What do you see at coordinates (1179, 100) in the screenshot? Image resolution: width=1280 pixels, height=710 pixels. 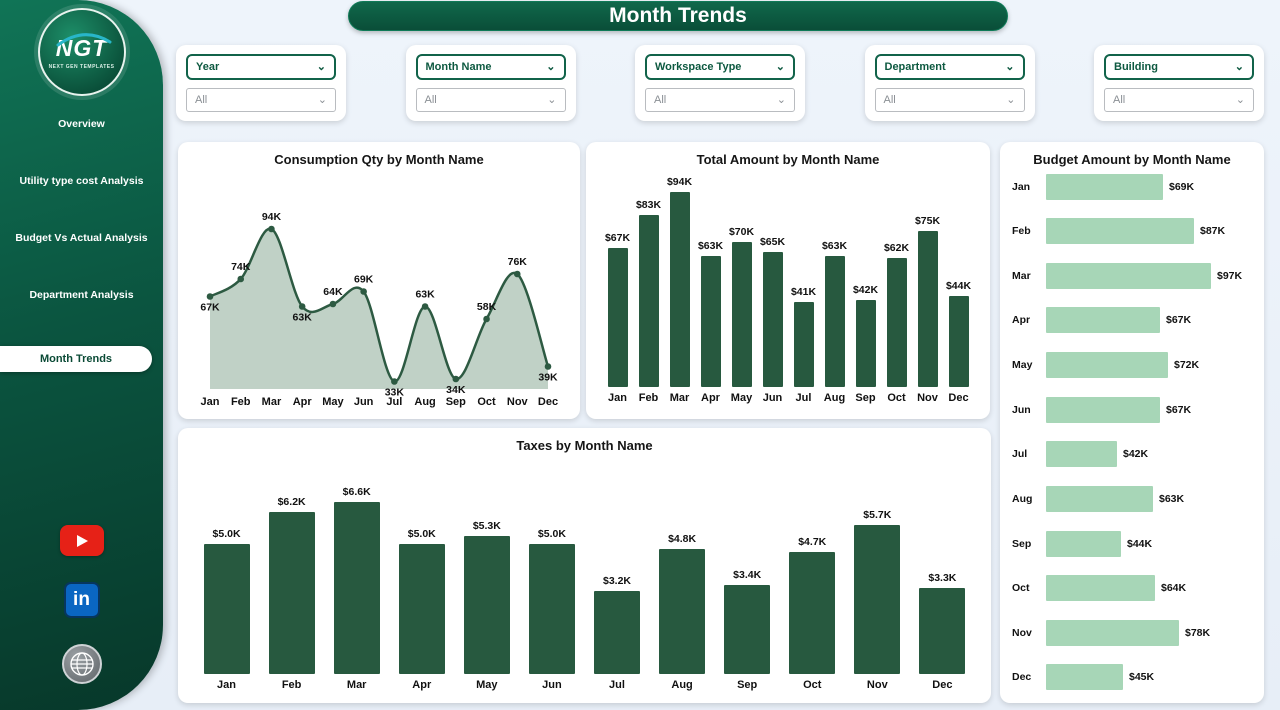 I see `filter-building-dropdown: All ⌄` at bounding box center [1179, 100].